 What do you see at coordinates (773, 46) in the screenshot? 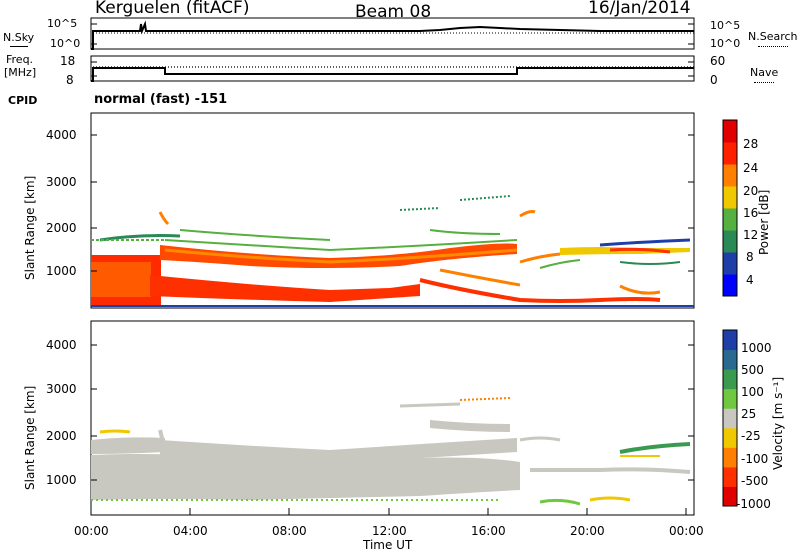
I see `nsearch-legend-line` at bounding box center [773, 46].